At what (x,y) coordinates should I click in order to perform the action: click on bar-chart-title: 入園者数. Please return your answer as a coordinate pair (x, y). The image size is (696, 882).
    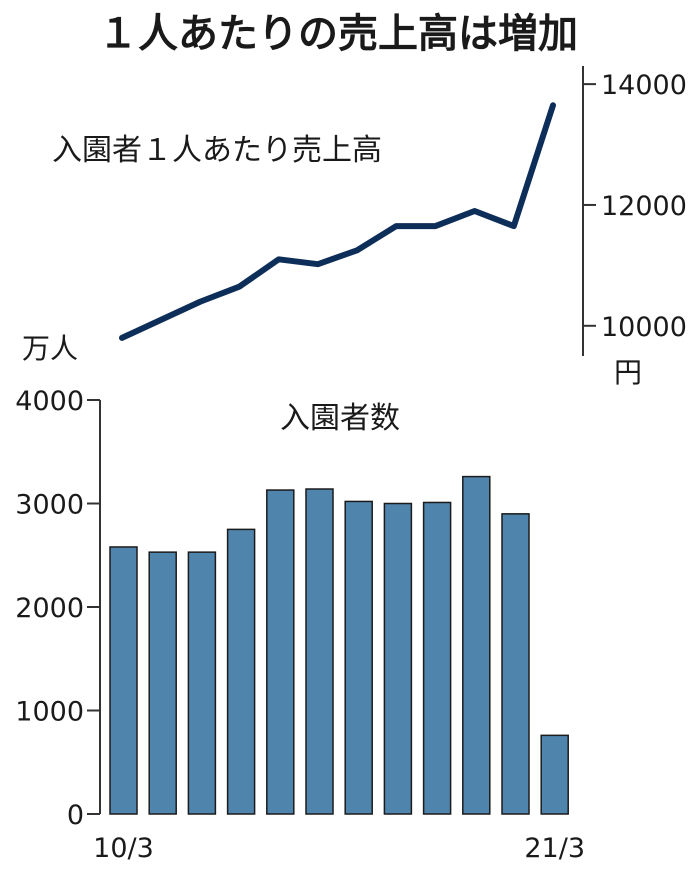
    Looking at the image, I should click on (340, 418).